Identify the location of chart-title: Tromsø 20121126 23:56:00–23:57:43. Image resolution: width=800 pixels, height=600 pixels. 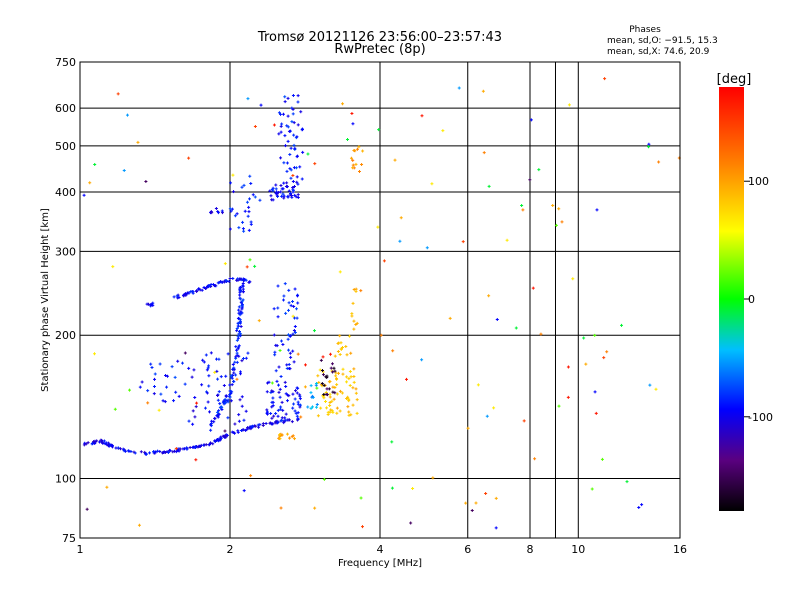
(379, 37).